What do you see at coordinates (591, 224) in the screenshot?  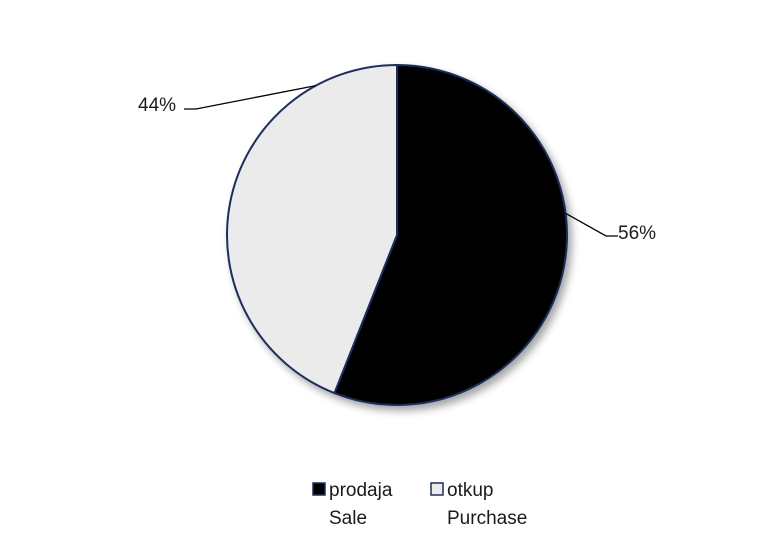 I see `leader-line-prodaja` at bounding box center [591, 224].